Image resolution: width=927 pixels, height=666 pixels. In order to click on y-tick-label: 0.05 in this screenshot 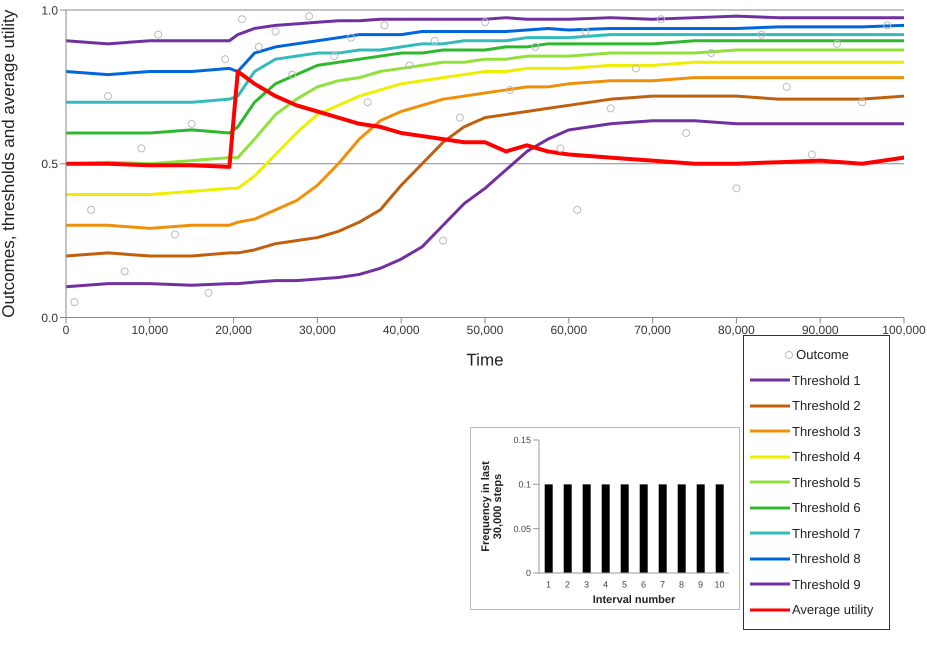, I will do `click(522, 529)`.